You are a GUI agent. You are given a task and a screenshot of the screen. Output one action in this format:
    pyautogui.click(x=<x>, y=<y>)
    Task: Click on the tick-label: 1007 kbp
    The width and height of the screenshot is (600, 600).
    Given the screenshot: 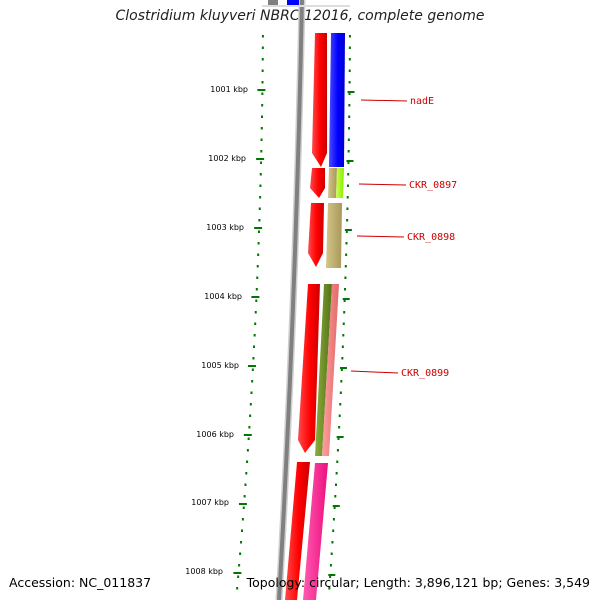 What is the action you would take?
    pyautogui.click(x=210, y=502)
    